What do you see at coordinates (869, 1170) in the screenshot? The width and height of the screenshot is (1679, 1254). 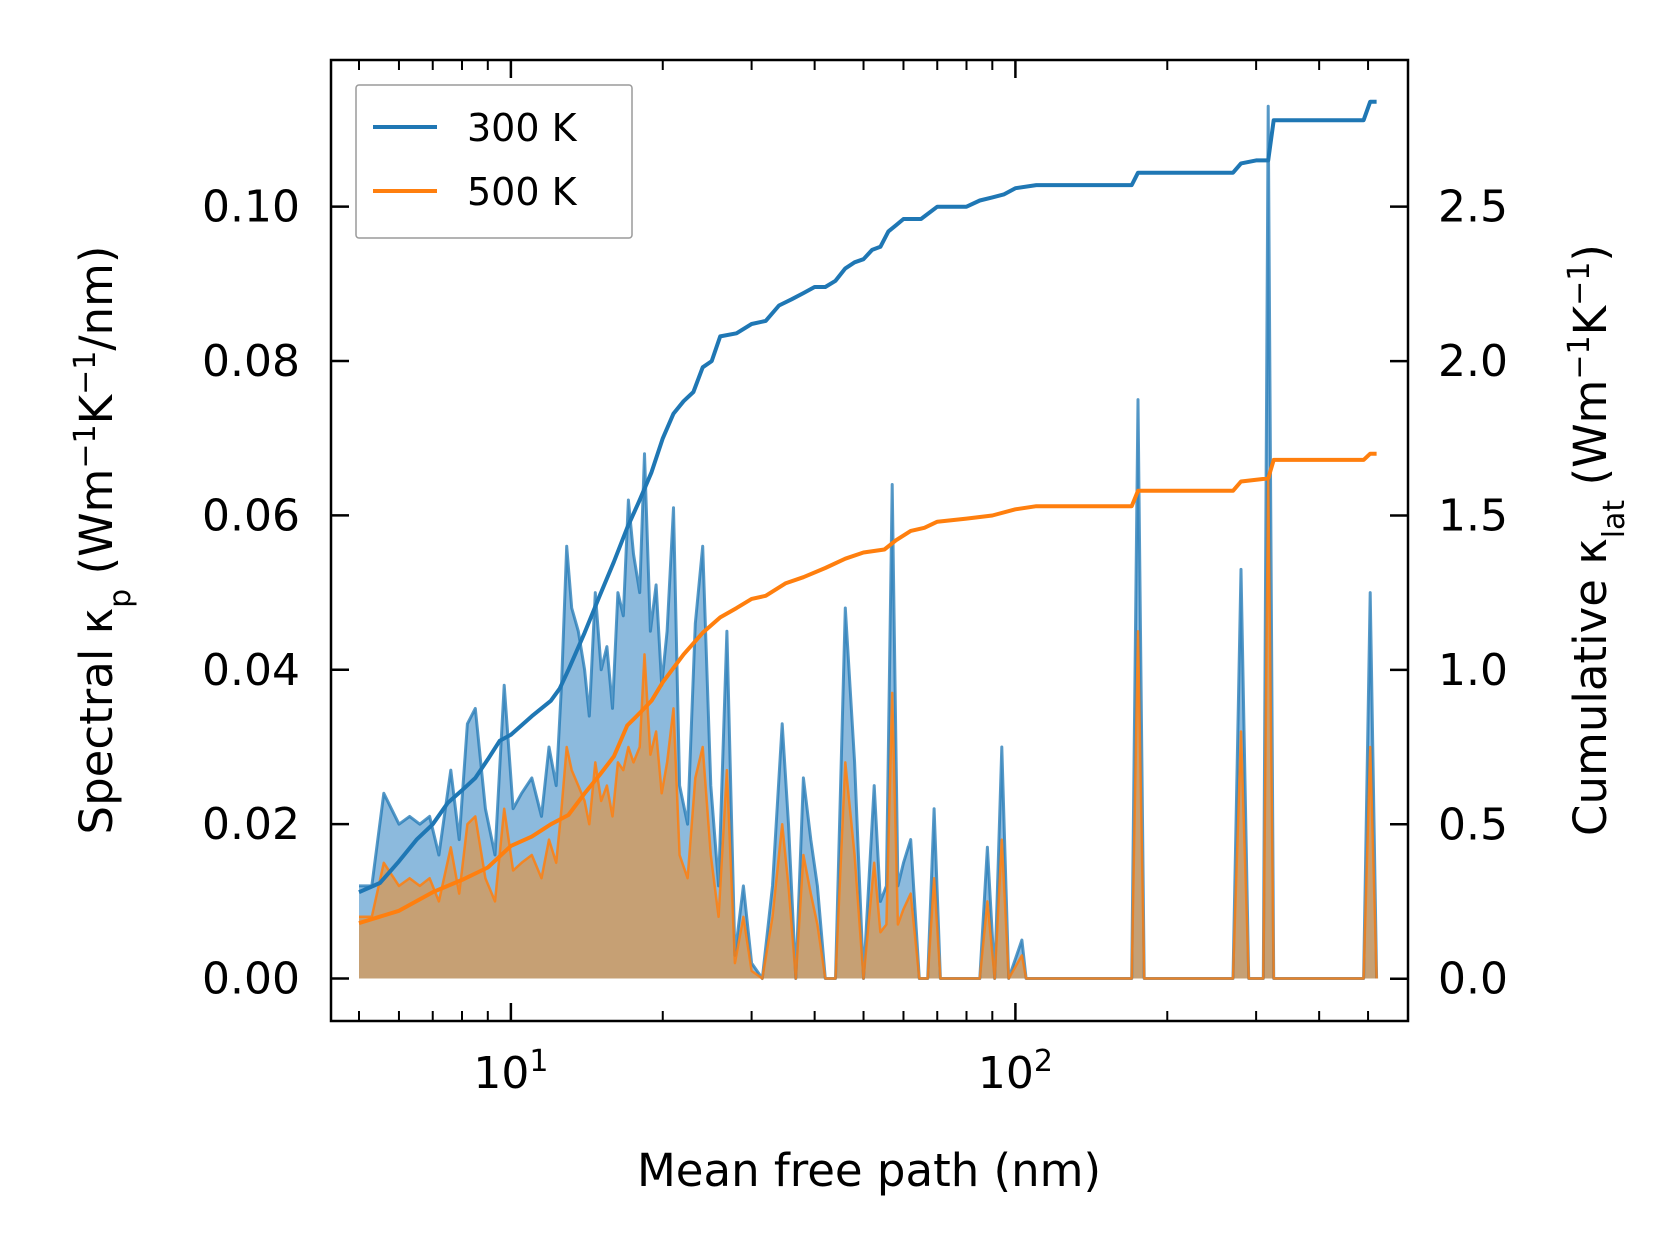 I see `x-axis-label: Mean free path (nm)` at bounding box center [869, 1170].